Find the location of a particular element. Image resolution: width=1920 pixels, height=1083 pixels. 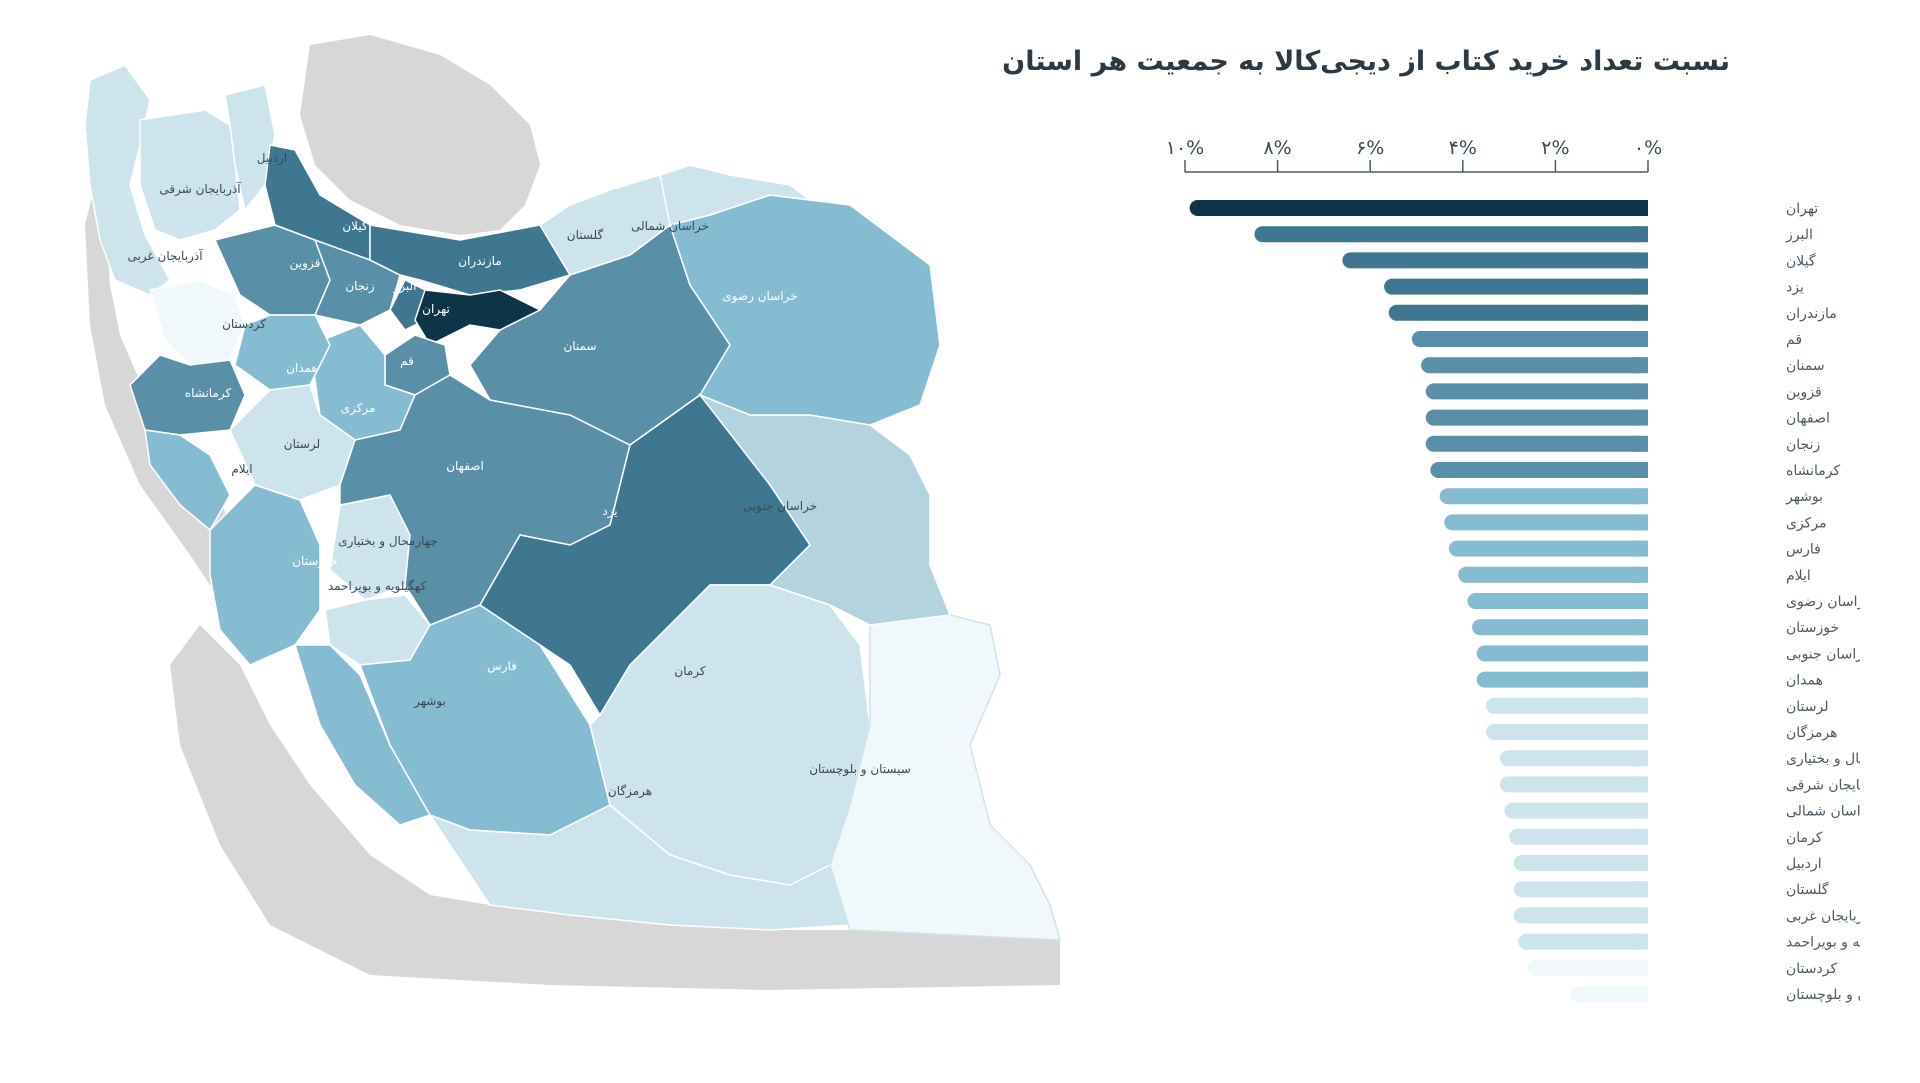

bar-category-label: هرمزگان is located at coordinates (1812, 732).